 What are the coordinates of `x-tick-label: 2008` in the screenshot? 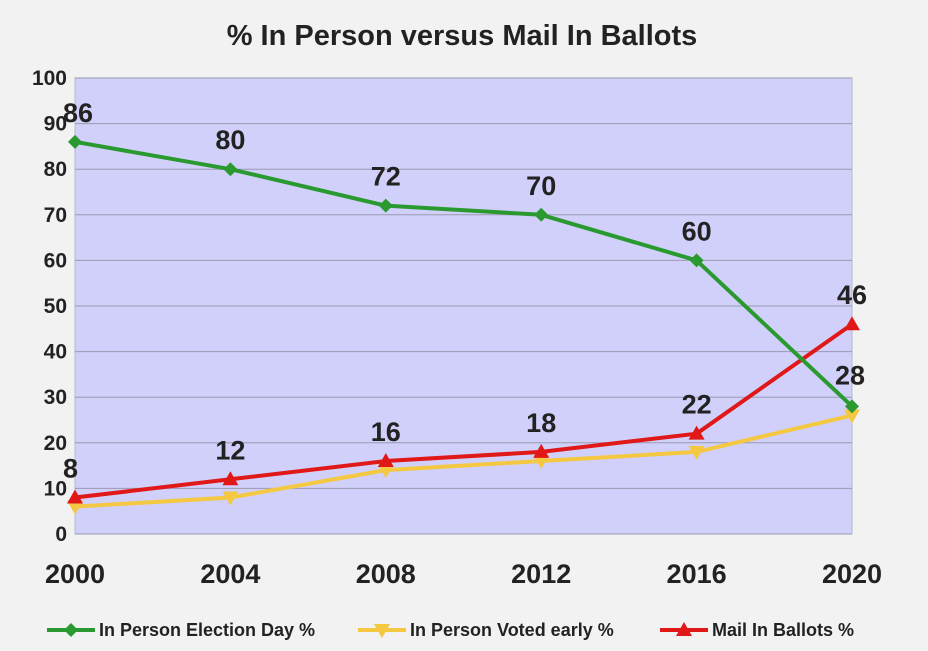 It's located at (386, 574).